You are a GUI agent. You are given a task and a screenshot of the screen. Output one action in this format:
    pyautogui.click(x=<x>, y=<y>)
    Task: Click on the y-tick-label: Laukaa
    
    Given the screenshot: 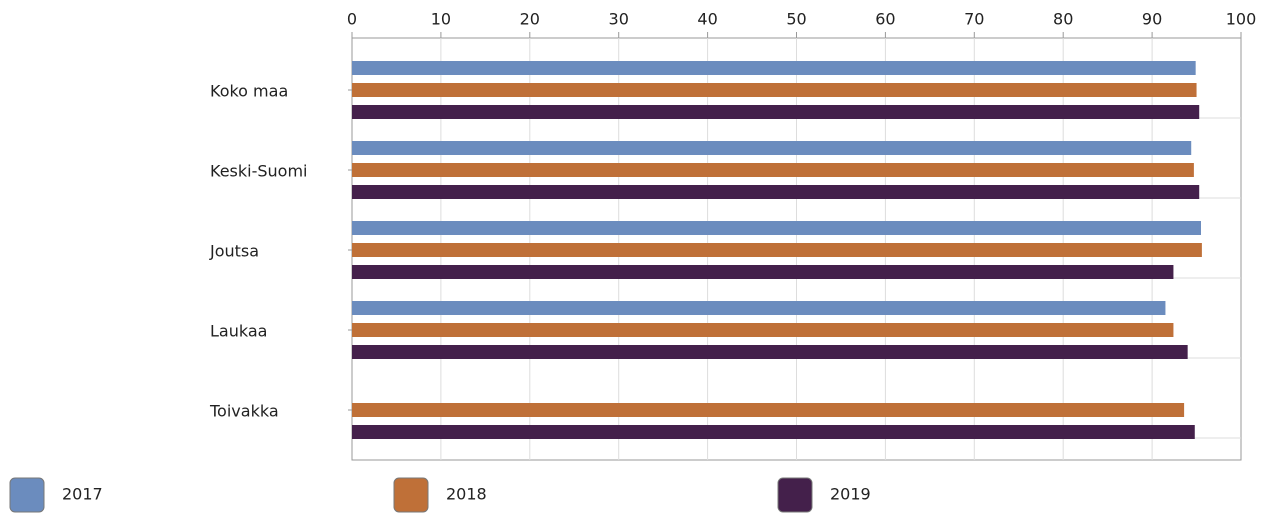 What is the action you would take?
    pyautogui.click(x=238, y=331)
    